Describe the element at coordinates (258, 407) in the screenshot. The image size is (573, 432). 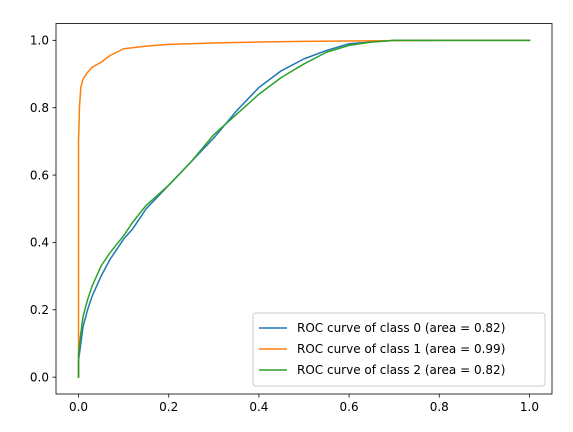
I see `x-tick-label: 0.4` at that location.